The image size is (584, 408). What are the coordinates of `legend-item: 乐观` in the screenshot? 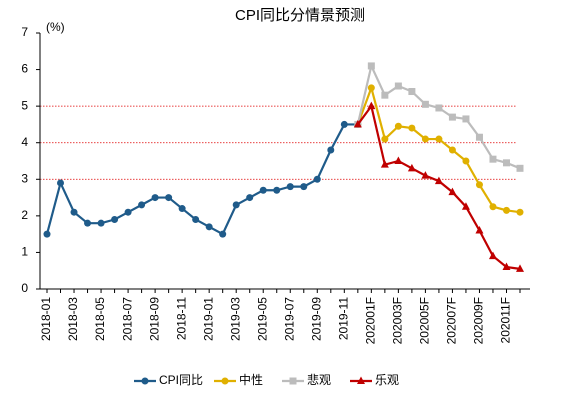 It's located at (374, 380).